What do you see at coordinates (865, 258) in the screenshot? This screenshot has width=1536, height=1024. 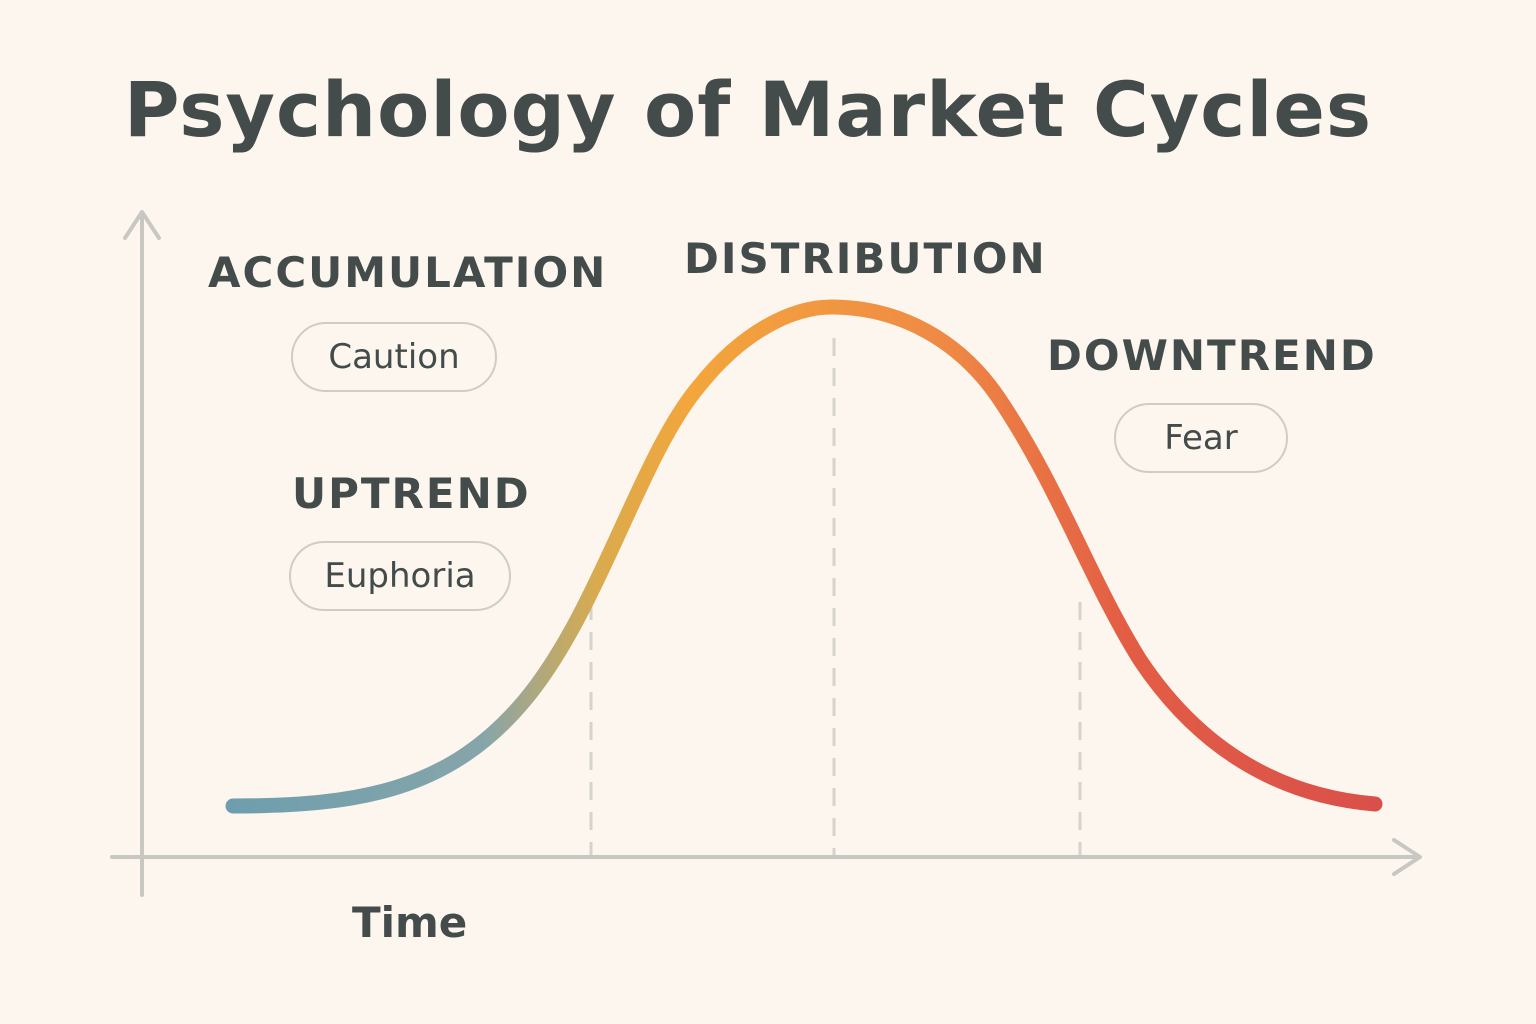 I see `phase-label-distribution: DISTRIBUTION` at bounding box center [865, 258].